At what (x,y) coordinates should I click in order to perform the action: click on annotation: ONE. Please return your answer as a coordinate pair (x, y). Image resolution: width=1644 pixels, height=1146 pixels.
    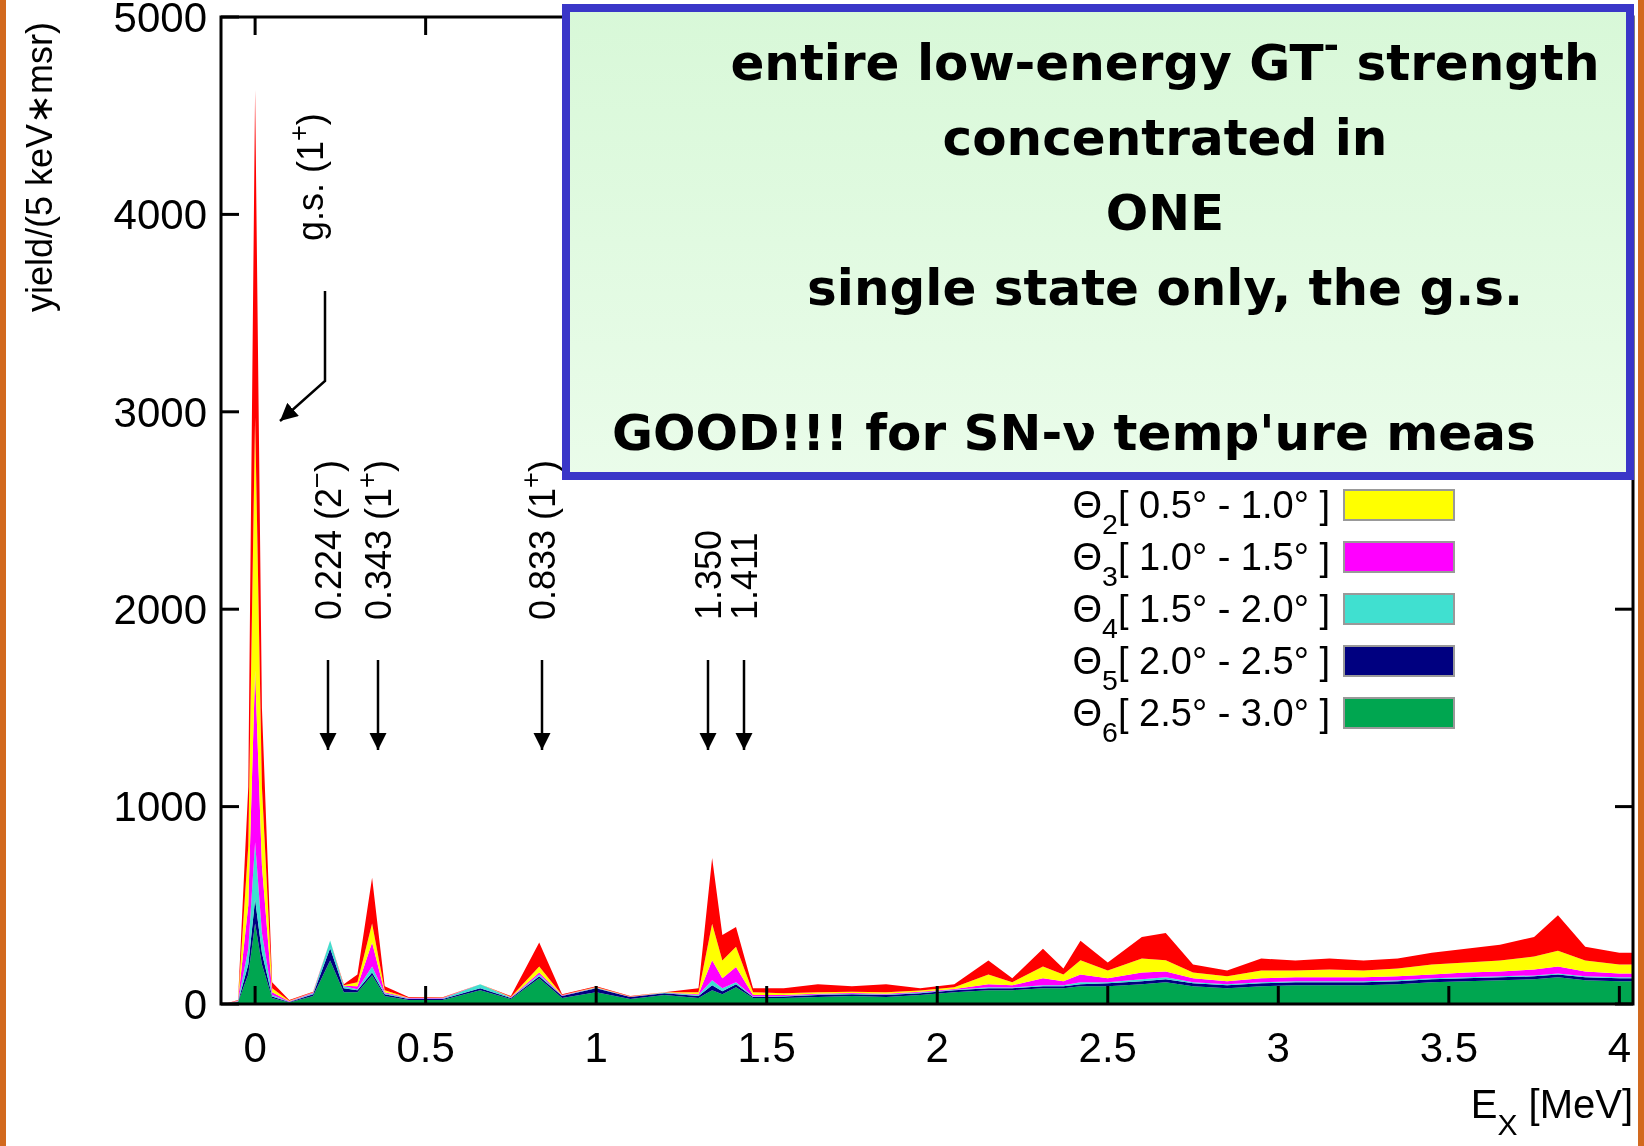
    Looking at the image, I should click on (1165, 213).